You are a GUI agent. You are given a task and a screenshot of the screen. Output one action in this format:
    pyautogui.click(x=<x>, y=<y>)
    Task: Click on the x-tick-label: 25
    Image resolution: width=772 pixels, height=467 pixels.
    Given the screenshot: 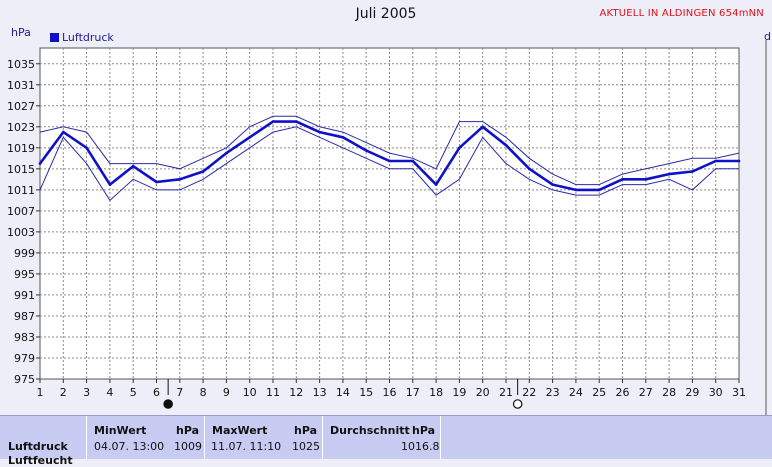 What is the action you would take?
    pyautogui.click(x=599, y=392)
    